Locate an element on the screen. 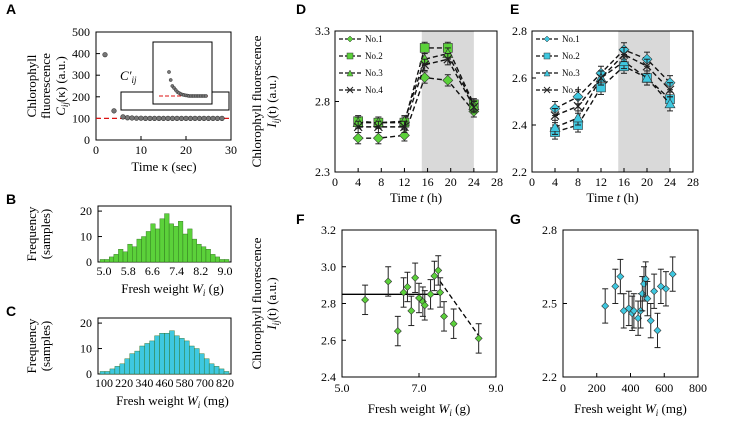 This screenshot has height=426, width=737. x-tick-label: 4 is located at coordinates (555, 182).